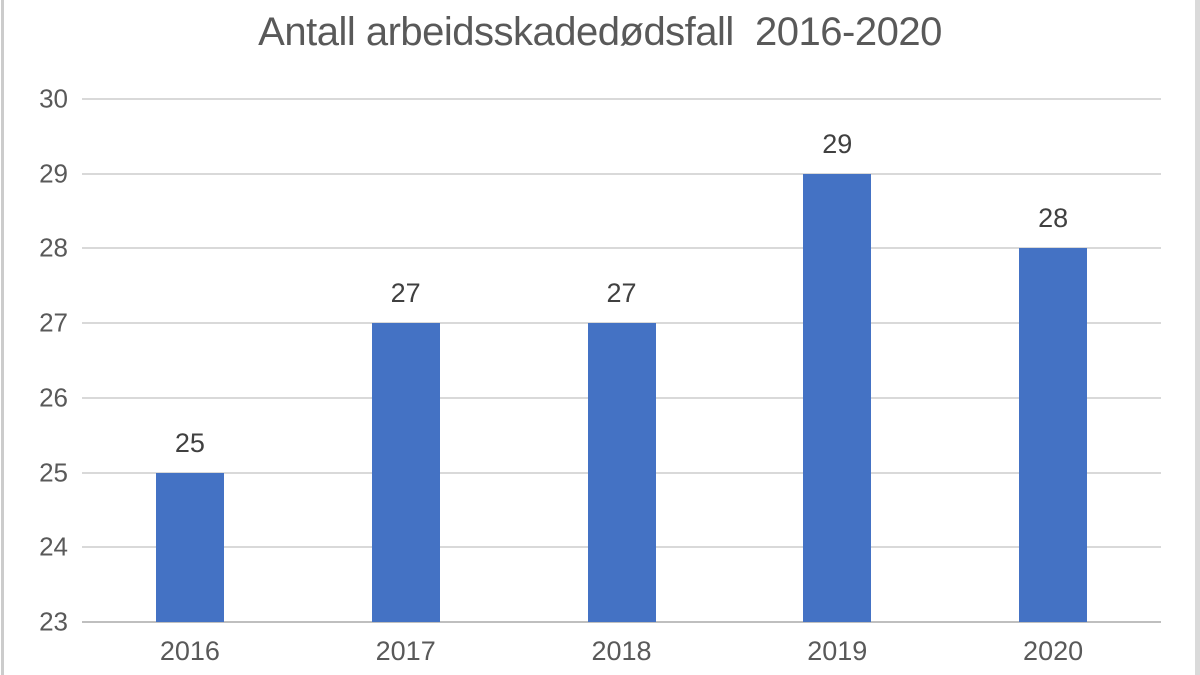 The width and height of the screenshot is (1200, 675). Describe the element at coordinates (621, 622) in the screenshot. I see `x-axis-line` at that location.